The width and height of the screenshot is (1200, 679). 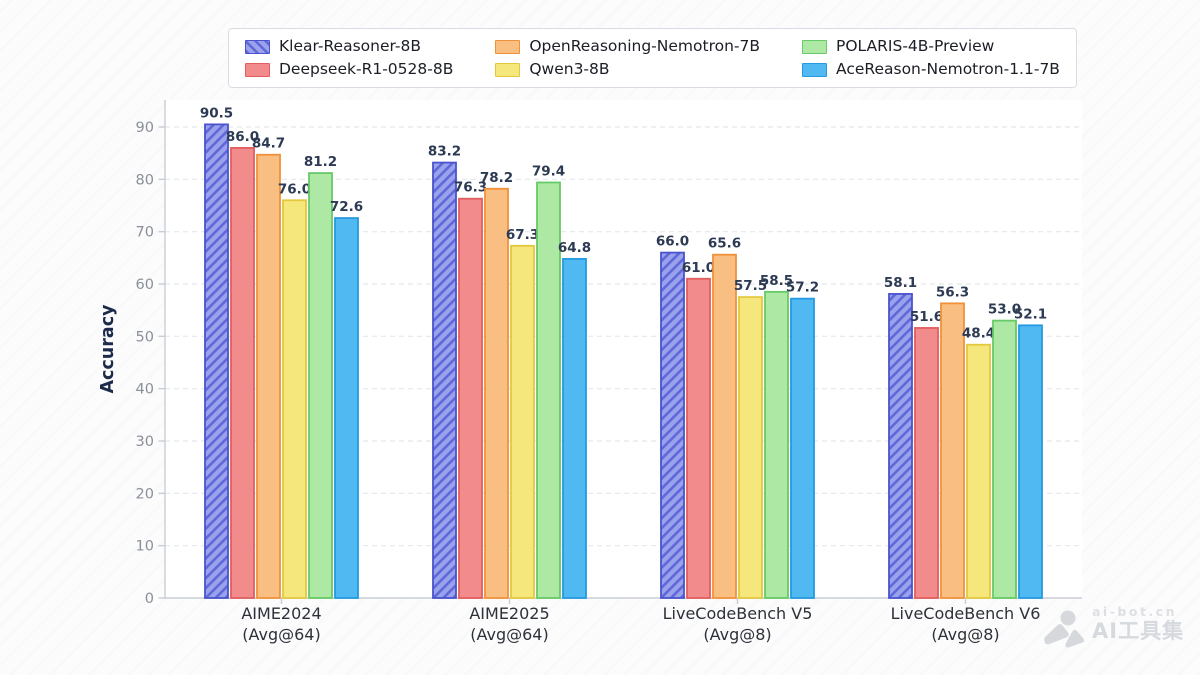 I want to click on watermark-brand-text: AI工具集, so click(x=1138, y=631).